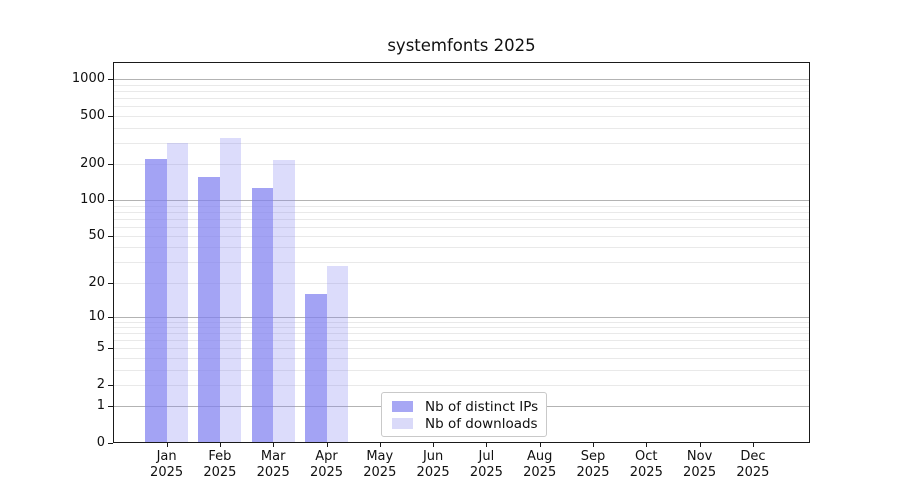 This screenshot has height=500, width=900. What do you see at coordinates (337, 353) in the screenshot?
I see `bar-apr-downloads` at bounding box center [337, 353].